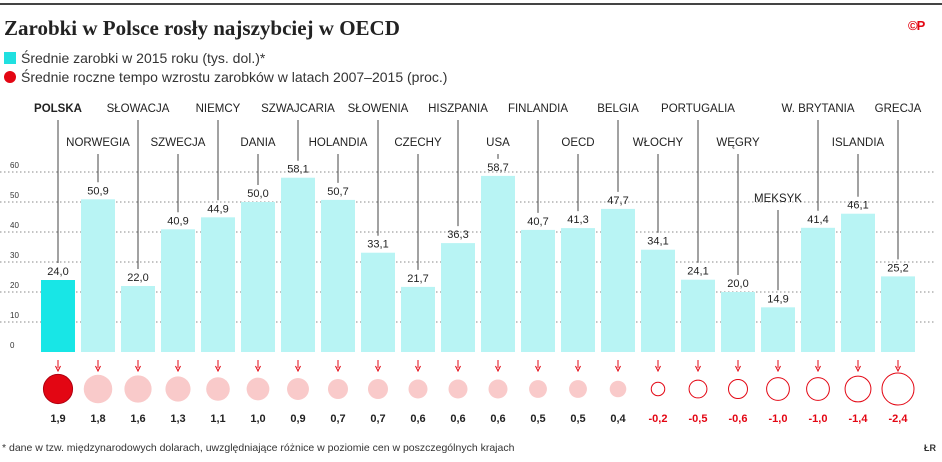 The width and height of the screenshot is (942, 462). What do you see at coordinates (177, 221) in the screenshot?
I see `bar-value-label: 40,9` at bounding box center [177, 221].